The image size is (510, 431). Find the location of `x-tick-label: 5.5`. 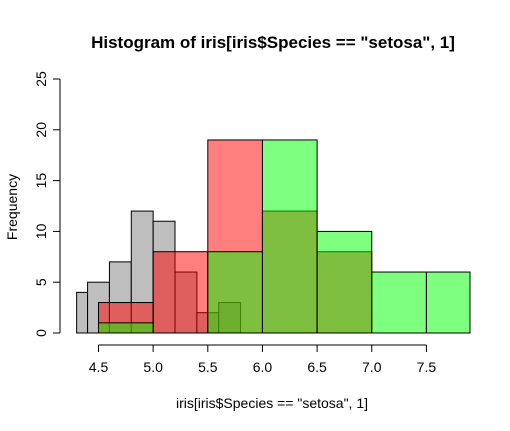

x-tick-label: 5.5 is located at coordinates (208, 367).